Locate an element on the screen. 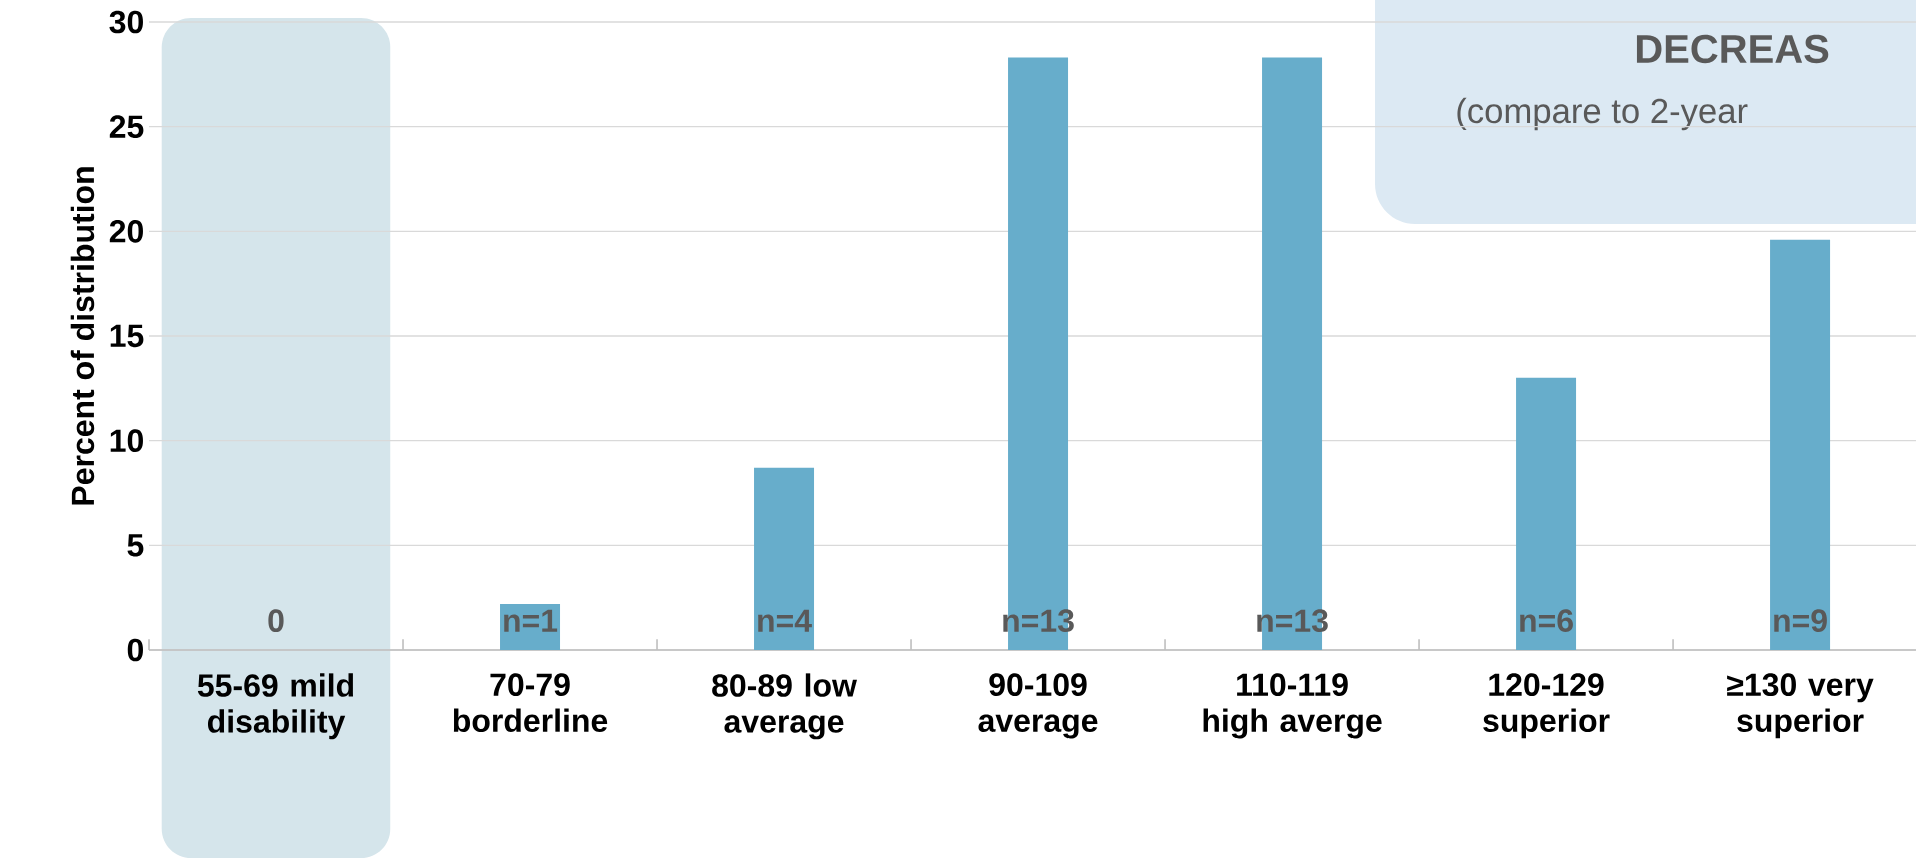  y-tick-label: 30 is located at coordinates (126, 22).